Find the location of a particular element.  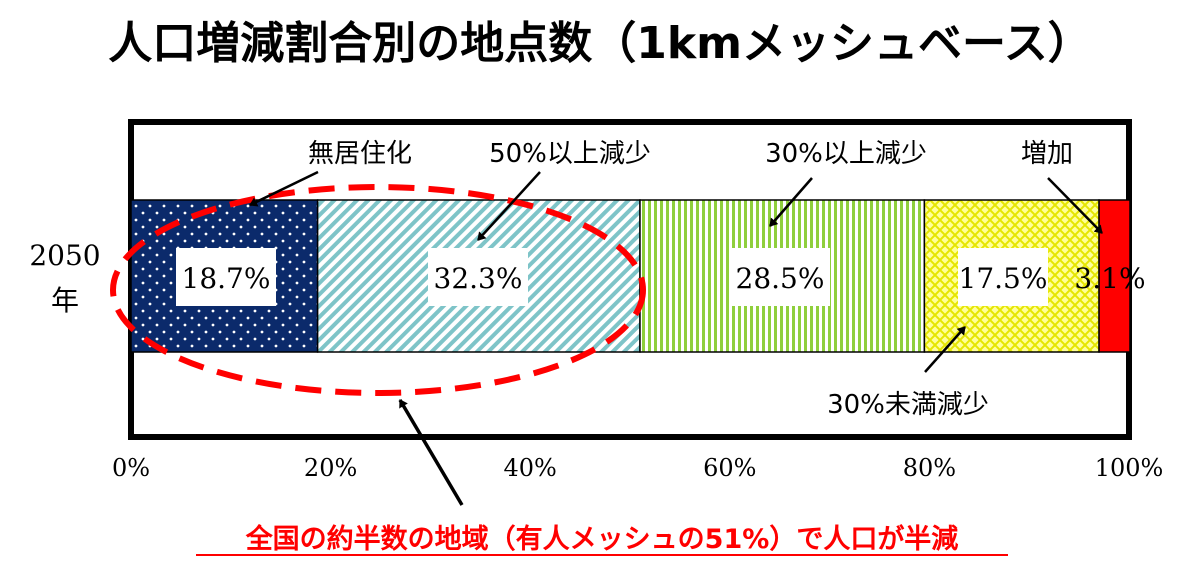

x-tick-label: 40% is located at coordinates (530, 468).